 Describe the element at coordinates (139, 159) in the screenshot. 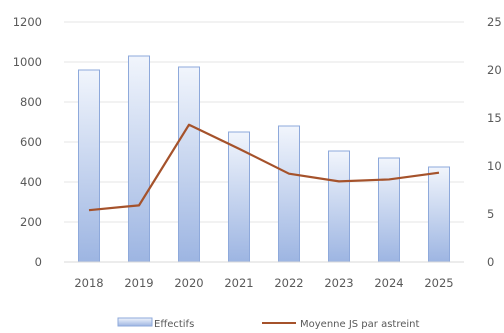

I see `bar-effectifs-2019` at that location.